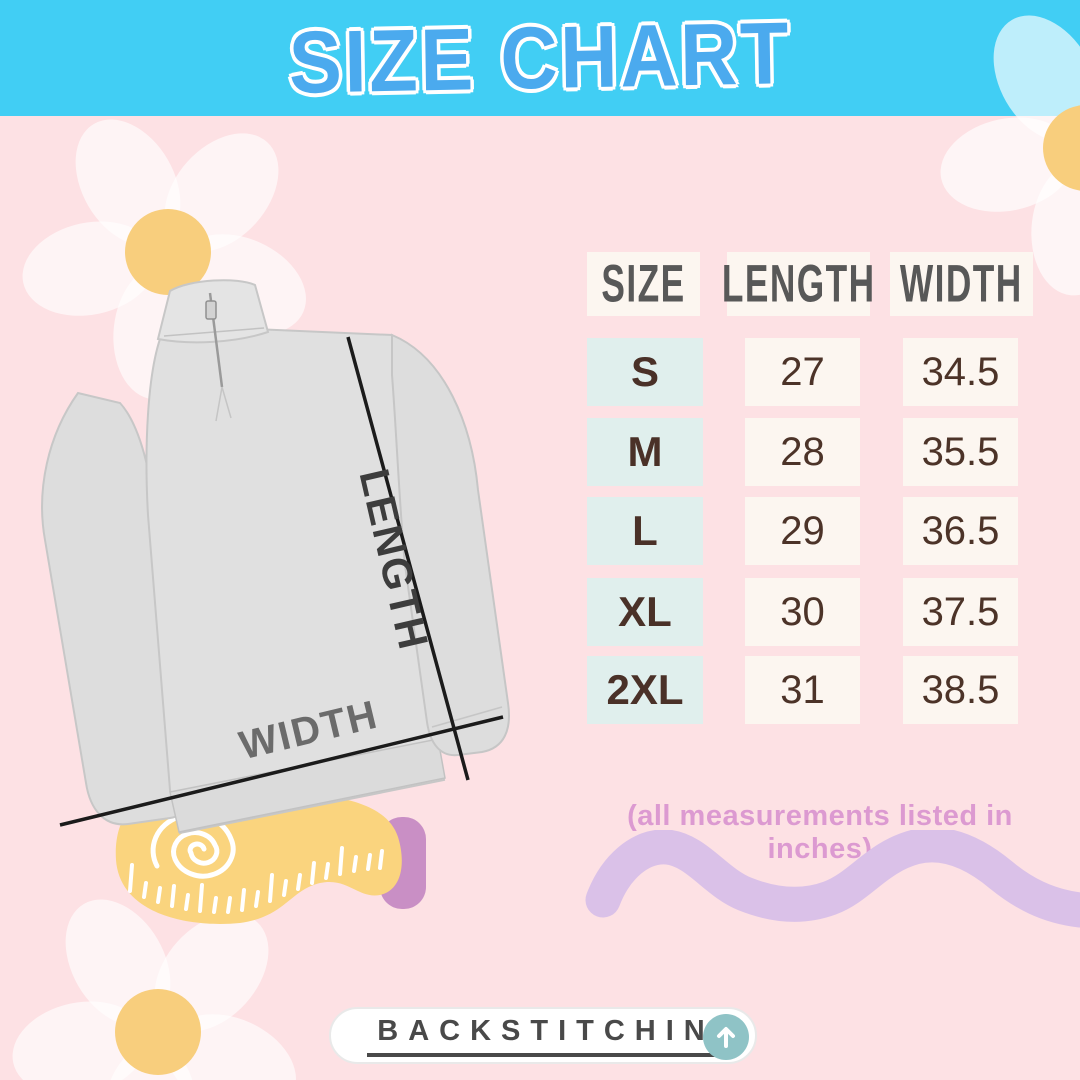 The height and width of the screenshot is (1080, 1080). Describe the element at coordinates (307, 785) in the screenshot. I see `sweatshirt-hem` at that location.